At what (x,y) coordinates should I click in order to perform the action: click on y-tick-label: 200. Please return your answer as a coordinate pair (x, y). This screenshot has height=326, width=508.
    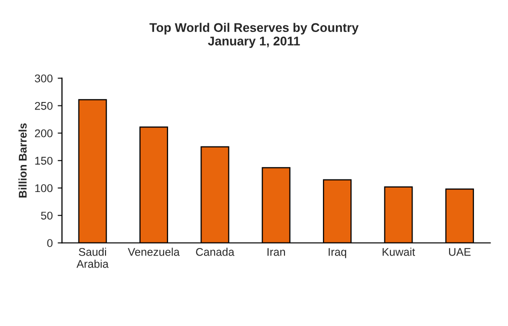
    Looking at the image, I should click on (43, 133).